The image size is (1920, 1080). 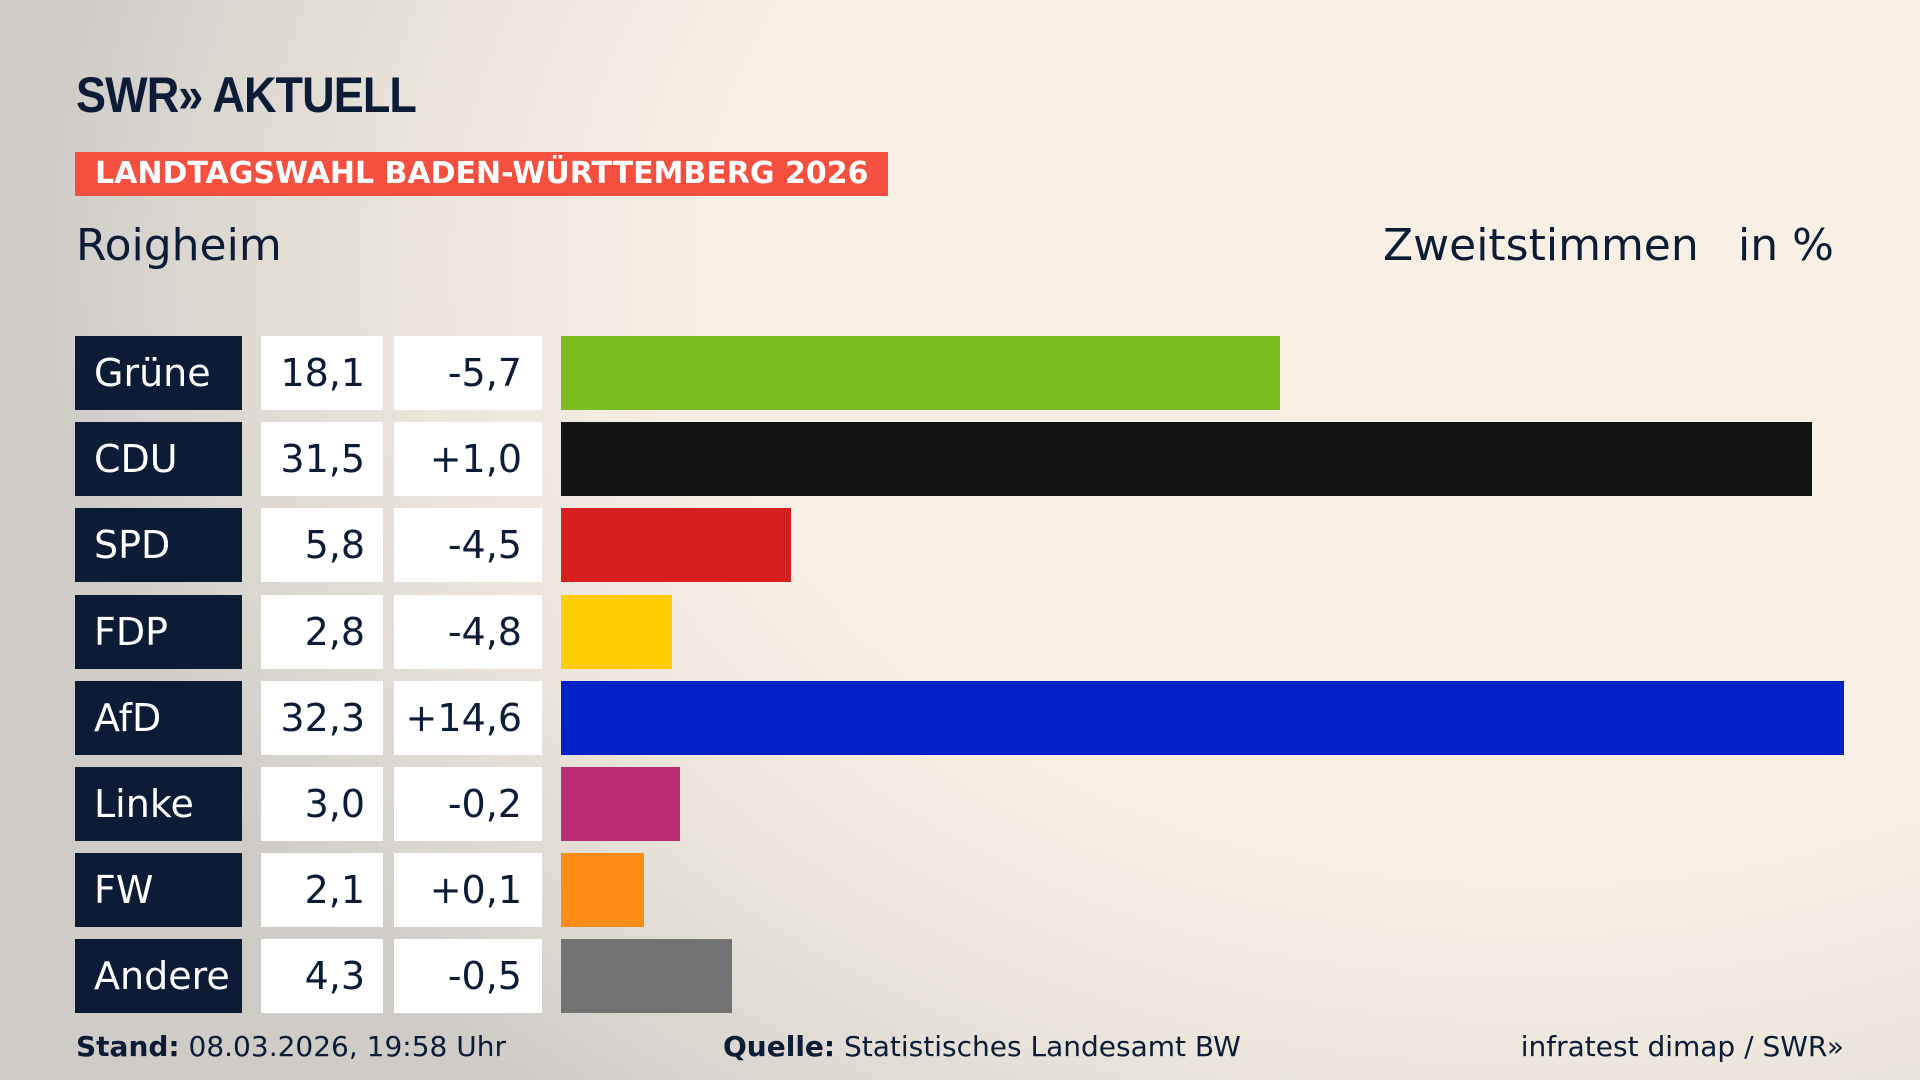 What do you see at coordinates (960, 804) in the screenshot?
I see `result-row: Linke 3,0 -0,2` at bounding box center [960, 804].